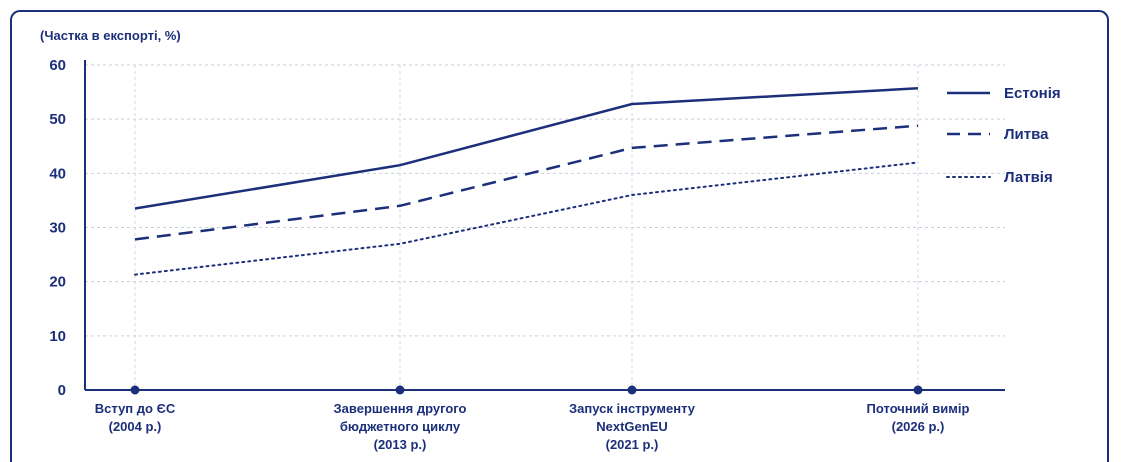  Describe the element at coordinates (57, 282) in the screenshot. I see `y-tick-label: 20` at that location.